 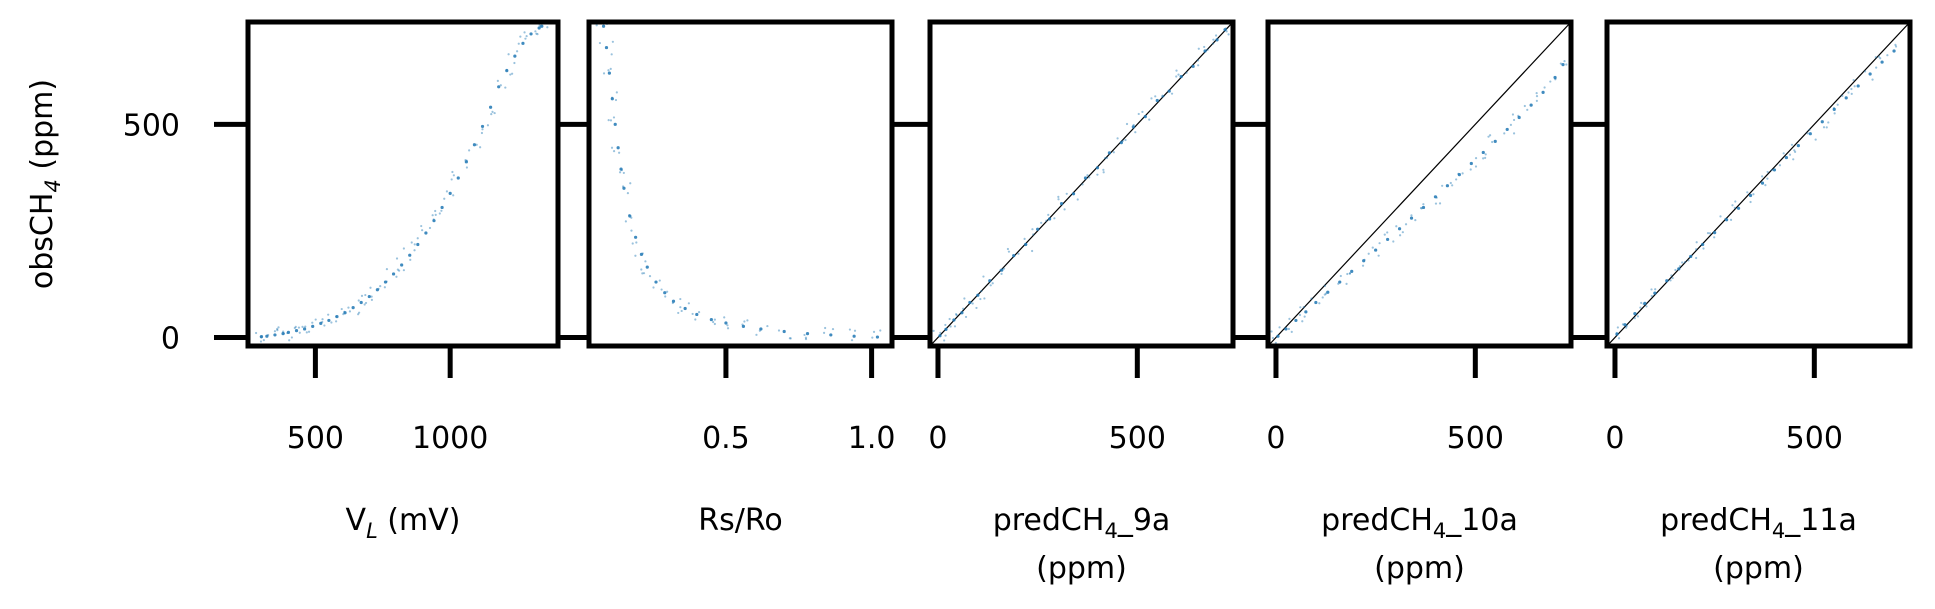 I want to click on x-tick-label: 1000, so click(x=450, y=438).